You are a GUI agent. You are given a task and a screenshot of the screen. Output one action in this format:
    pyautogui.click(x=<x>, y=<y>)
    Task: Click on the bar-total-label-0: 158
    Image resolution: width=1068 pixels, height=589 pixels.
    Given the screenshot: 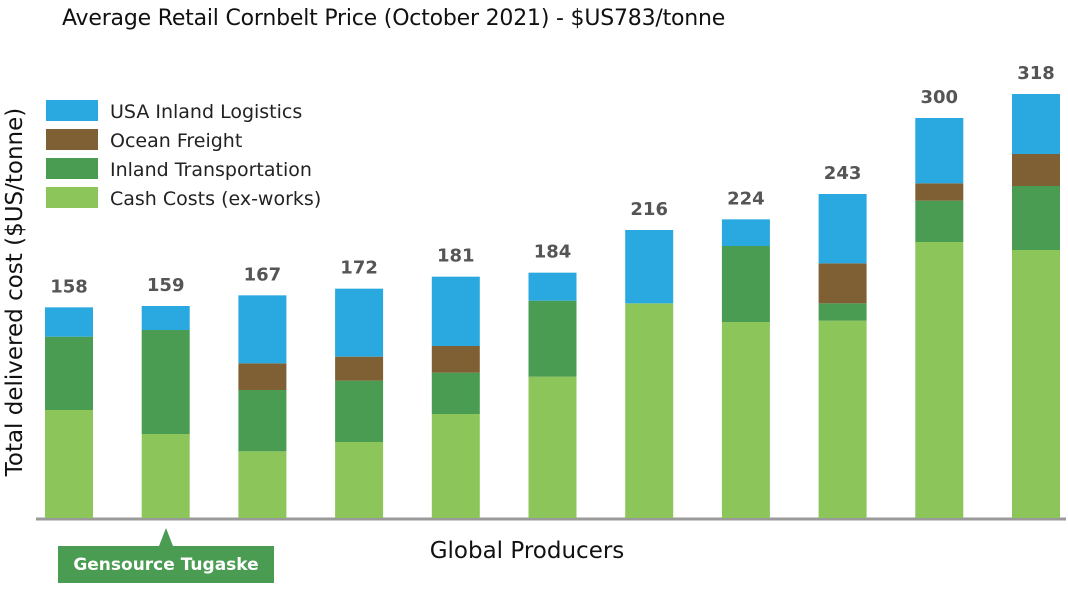 What is the action you would take?
    pyautogui.click(x=69, y=286)
    